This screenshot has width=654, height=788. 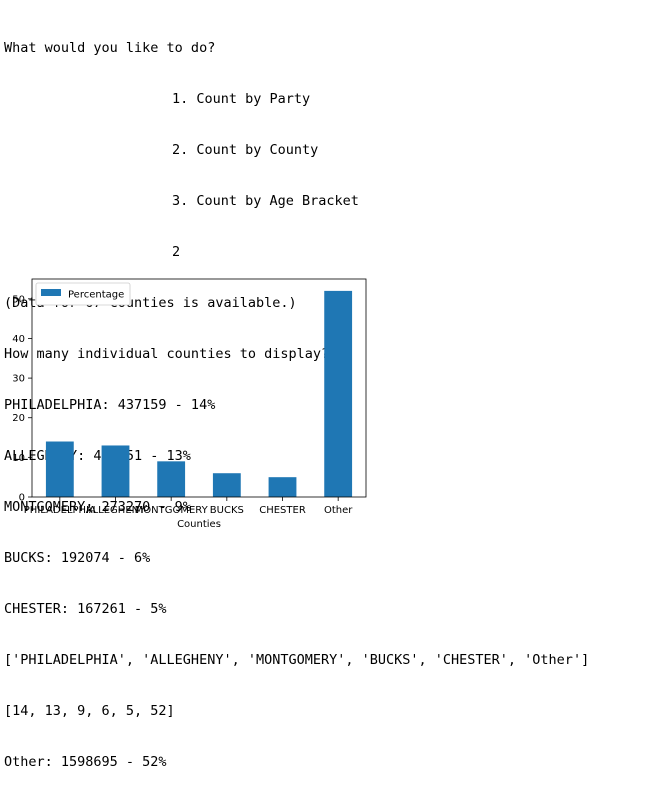 What do you see at coordinates (338, 393) in the screenshot?
I see `bar-other` at bounding box center [338, 393].